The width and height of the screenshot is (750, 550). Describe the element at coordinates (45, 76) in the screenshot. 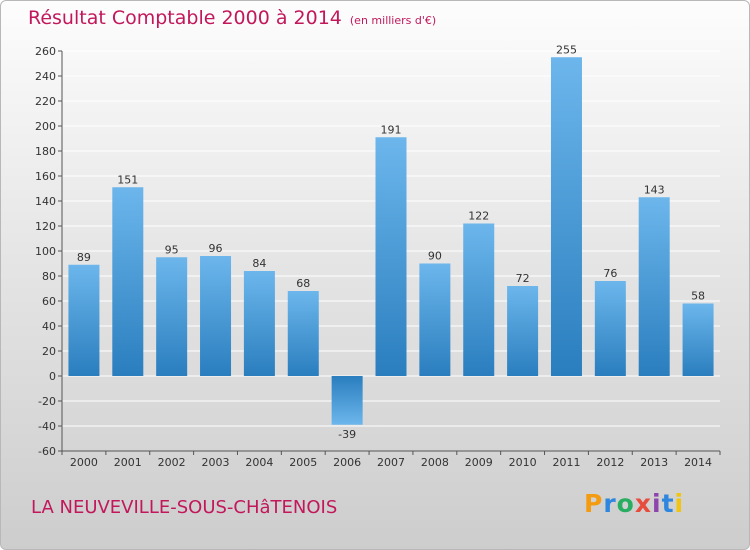

I see `y-tick-label: 240` at that location.